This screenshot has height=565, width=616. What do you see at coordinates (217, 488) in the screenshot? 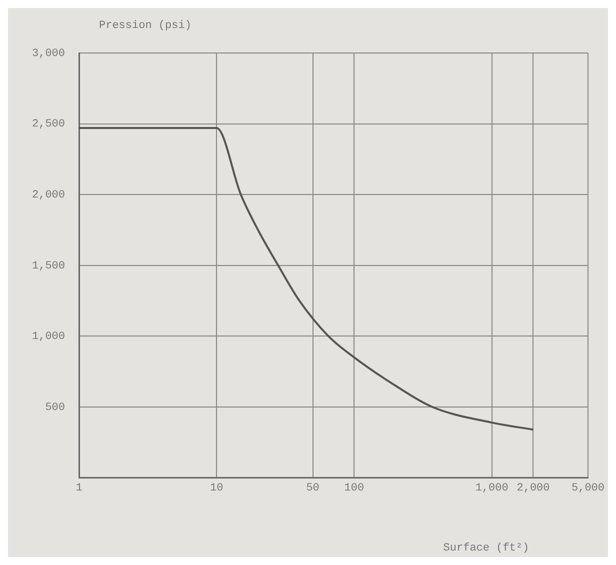
I see `x-tick-label: 10` at bounding box center [217, 488].